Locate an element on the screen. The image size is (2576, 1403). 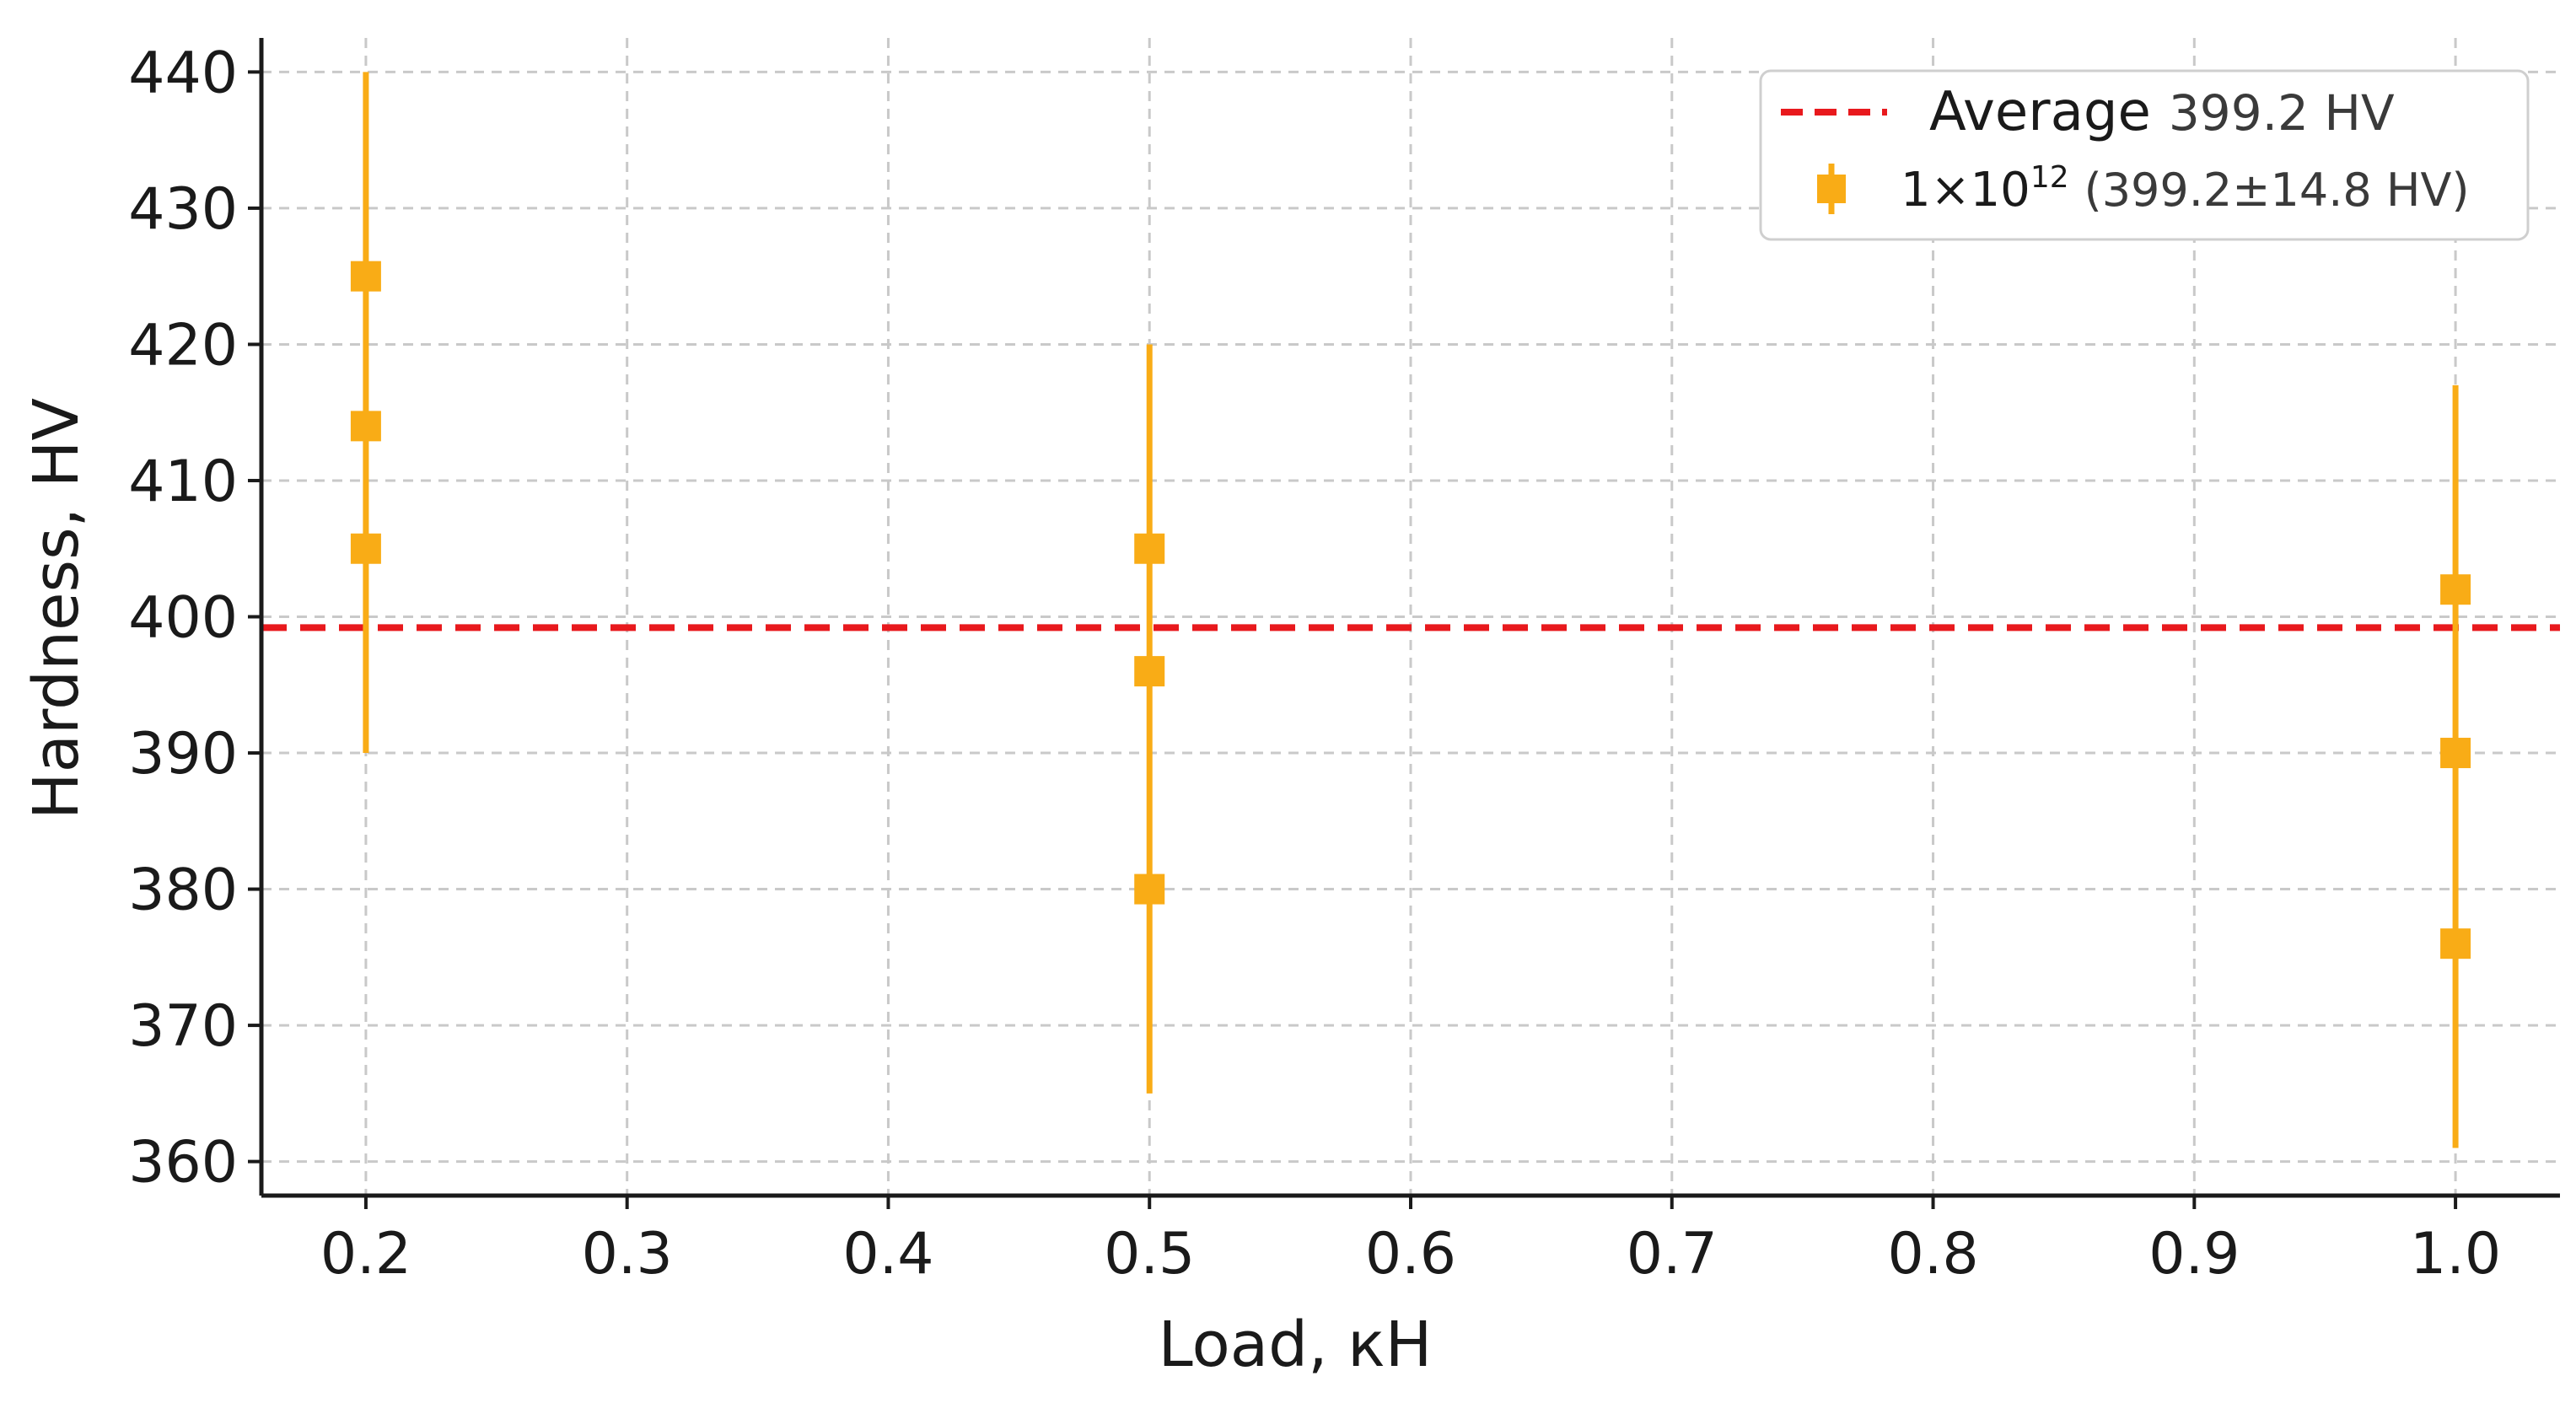
x-tick-labels: 0.2 0.3 0.4 0.5 0.6 0.7 0.8 0.9 1.0 is located at coordinates (1410, 1254).